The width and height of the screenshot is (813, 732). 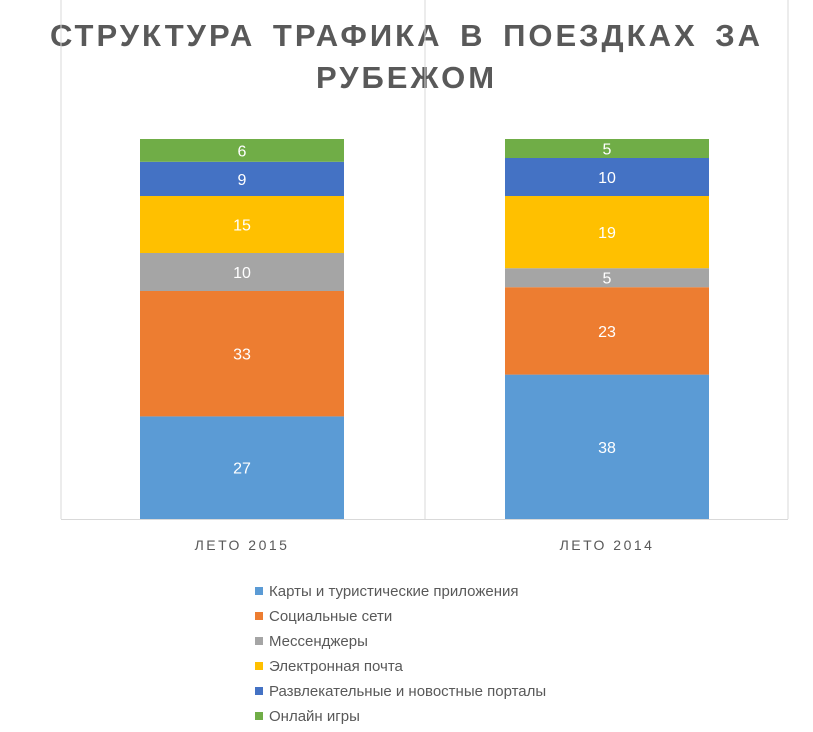 What do you see at coordinates (242, 545) in the screenshot?
I see `x-tick-label: ЛЕТО 2015` at bounding box center [242, 545].